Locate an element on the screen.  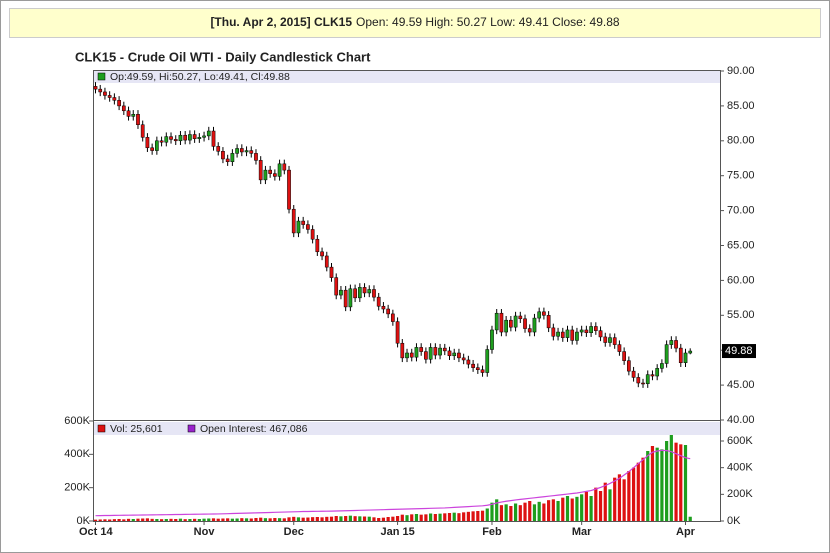
last-price-box is located at coordinates (739, 351).